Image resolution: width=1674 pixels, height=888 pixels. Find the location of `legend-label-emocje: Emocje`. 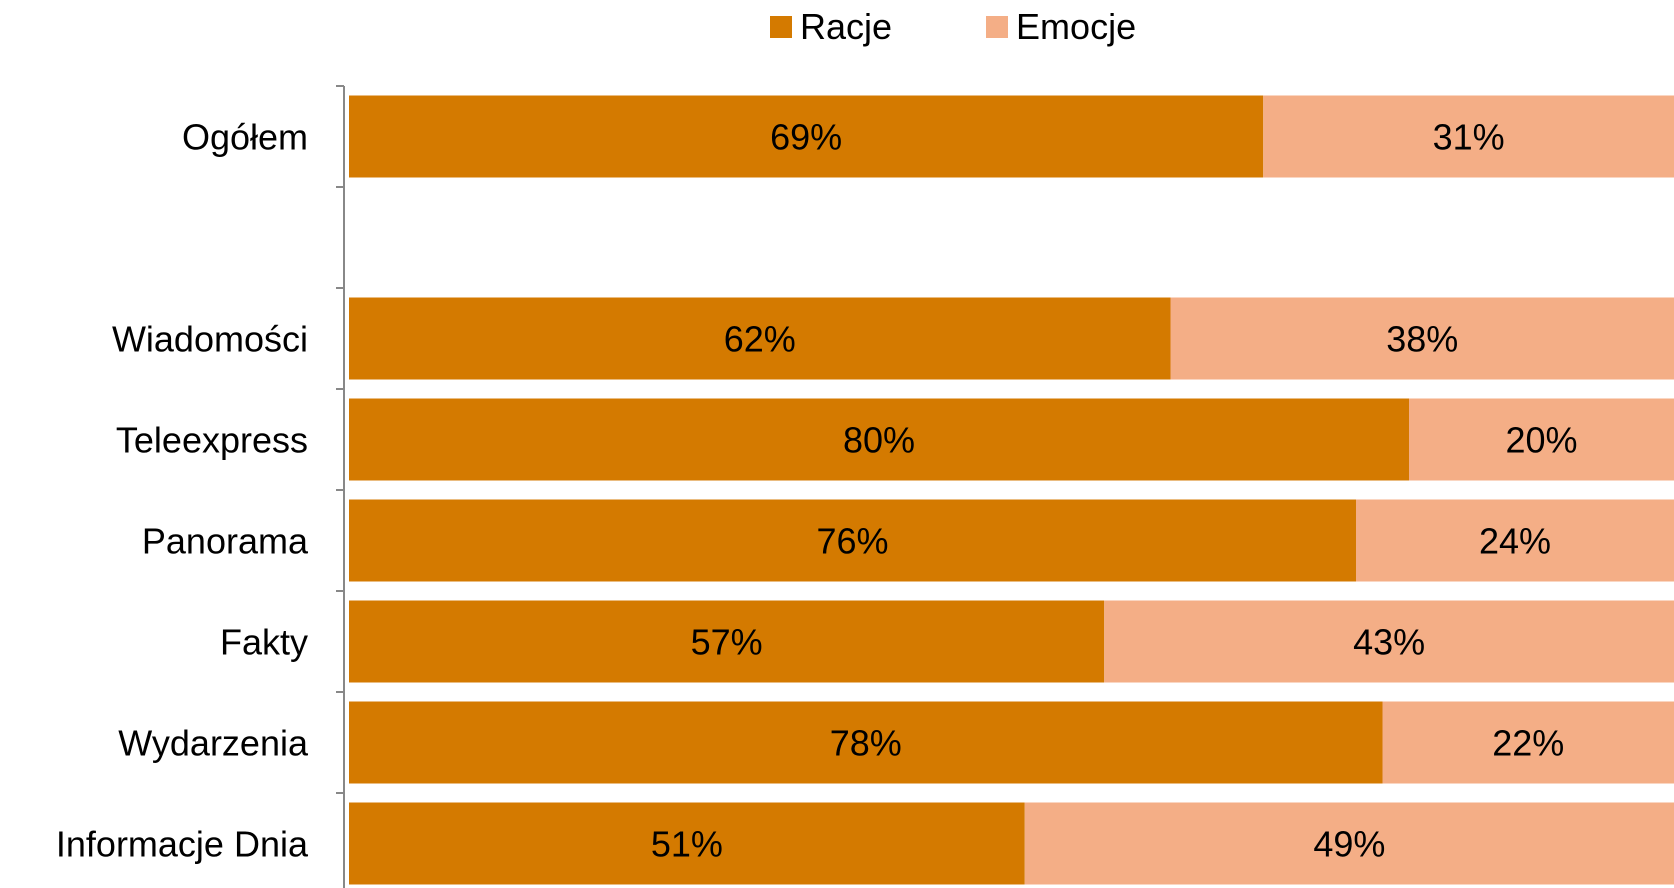

legend-label-emocje: Emocje is located at coordinates (1076, 26).